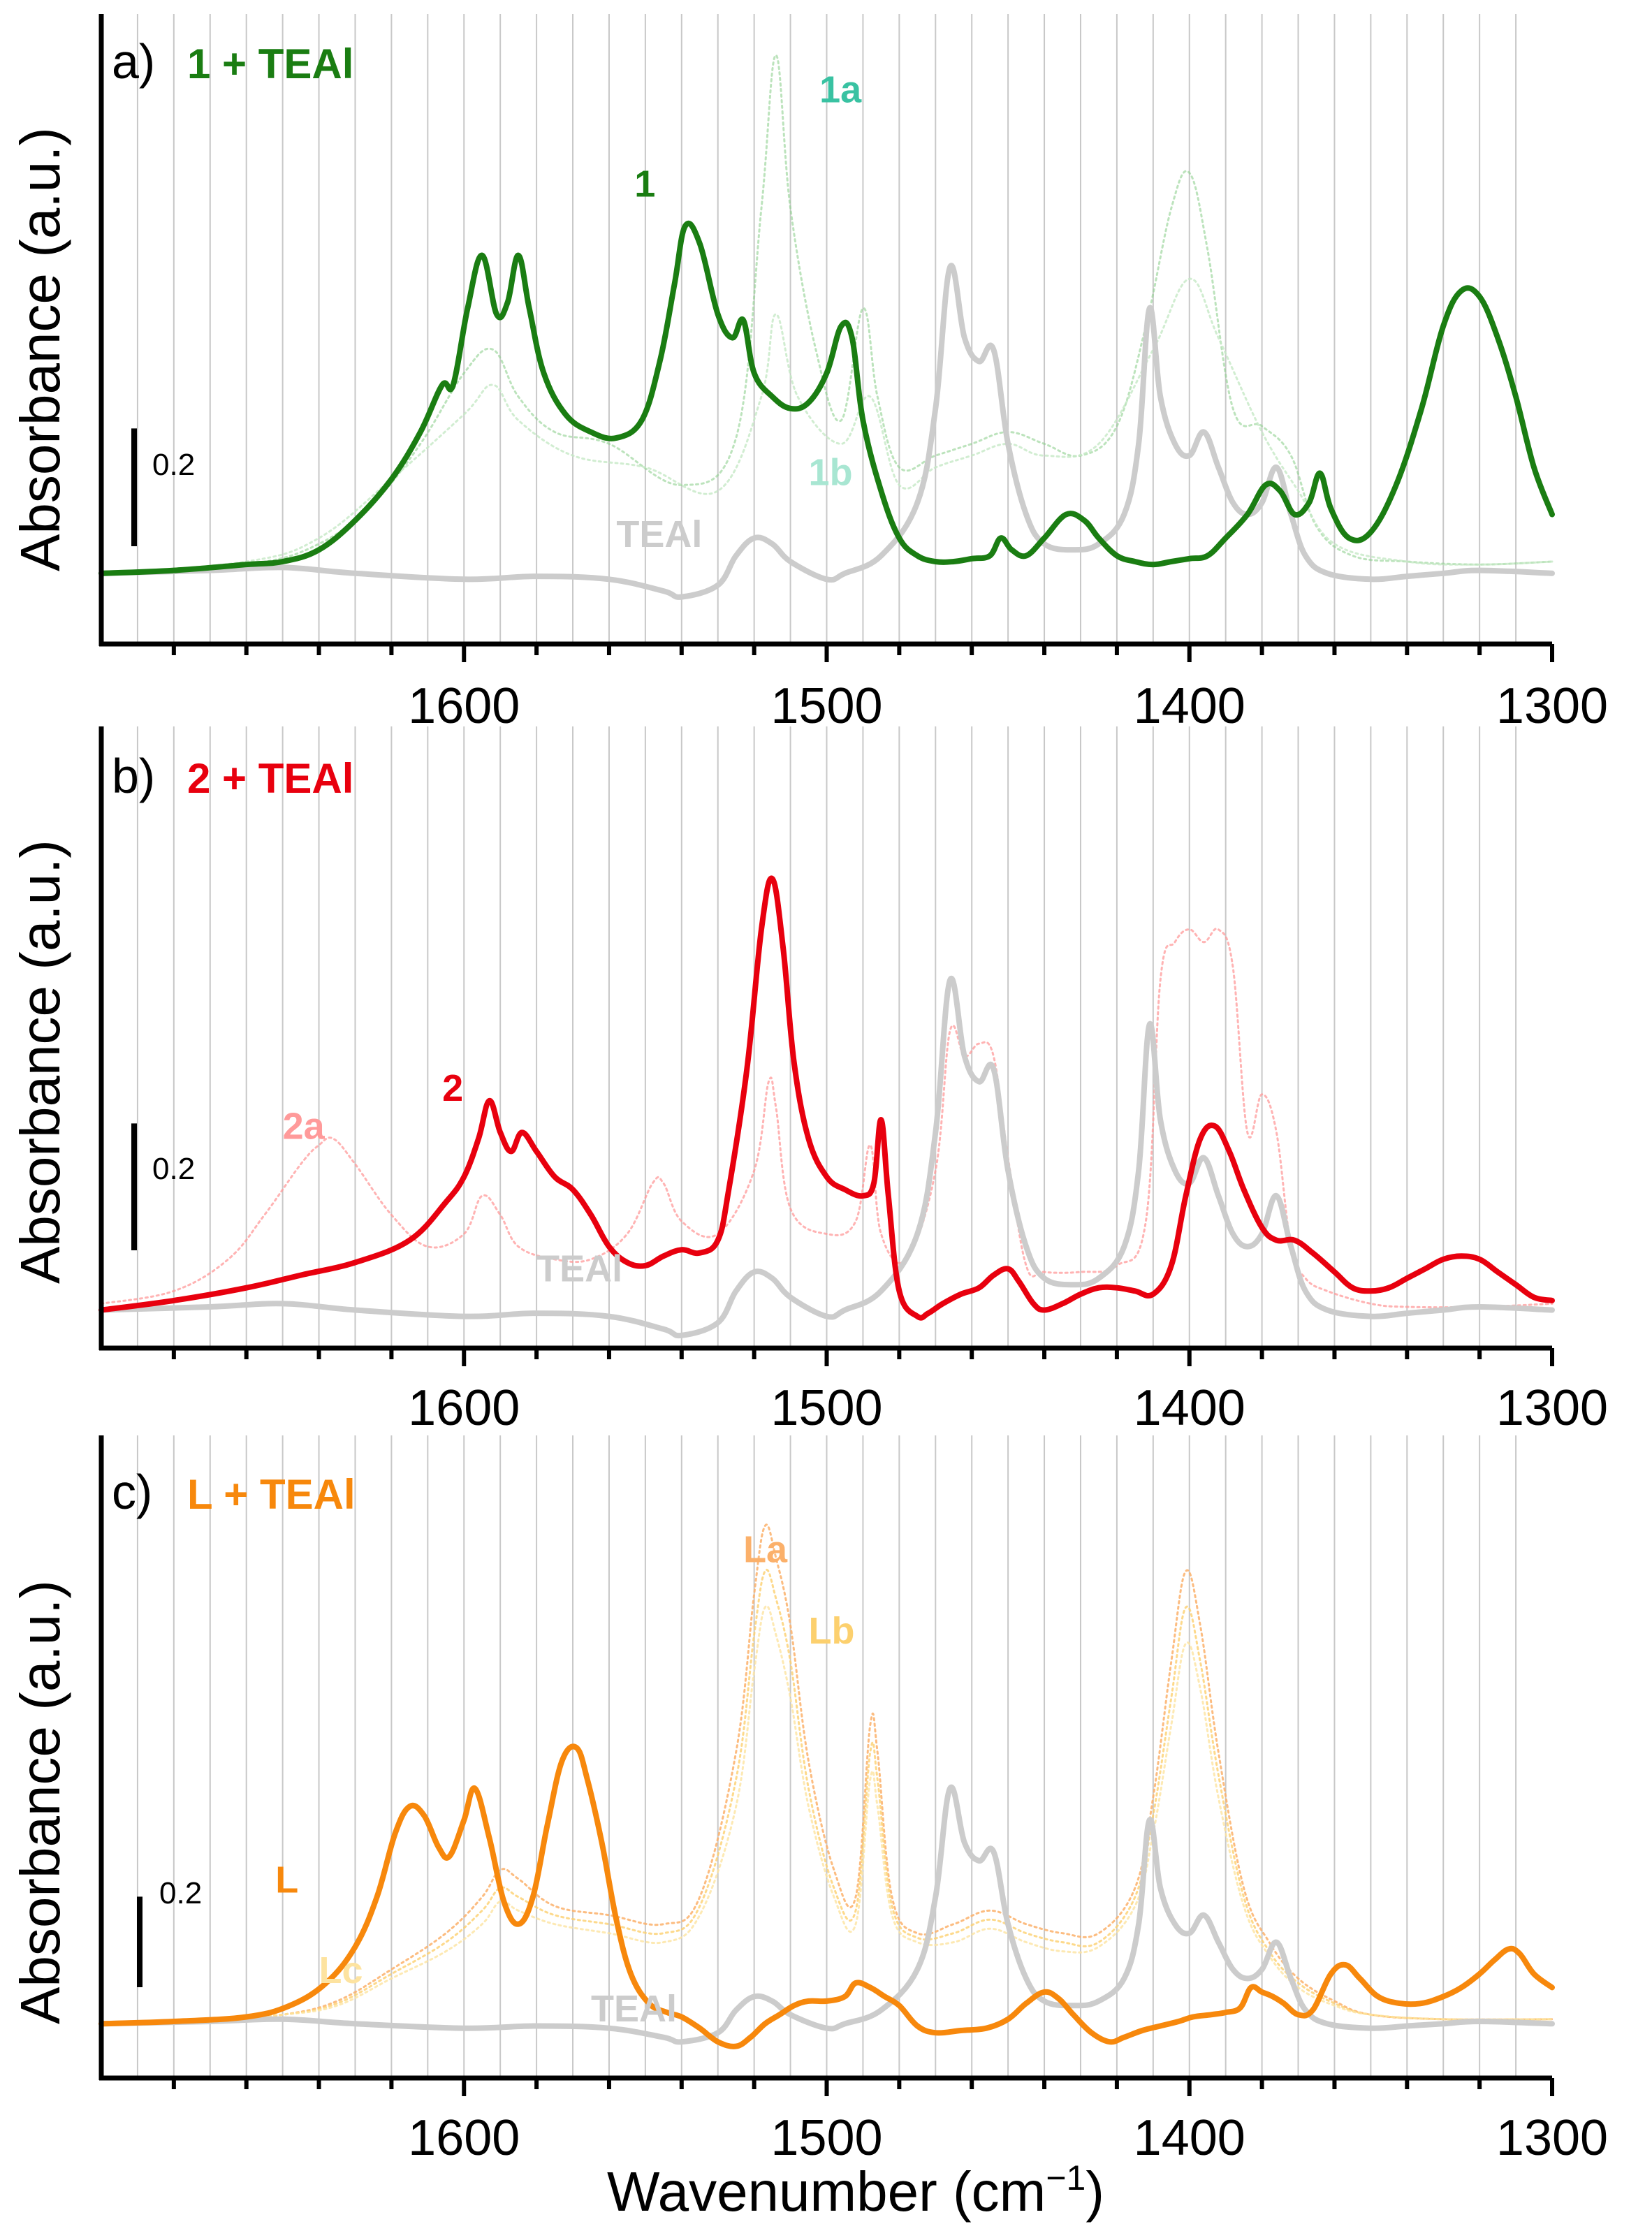  Describe the element at coordinates (659, 534) in the screenshot. I see `panel-a-label-teal: TEAl` at that location.